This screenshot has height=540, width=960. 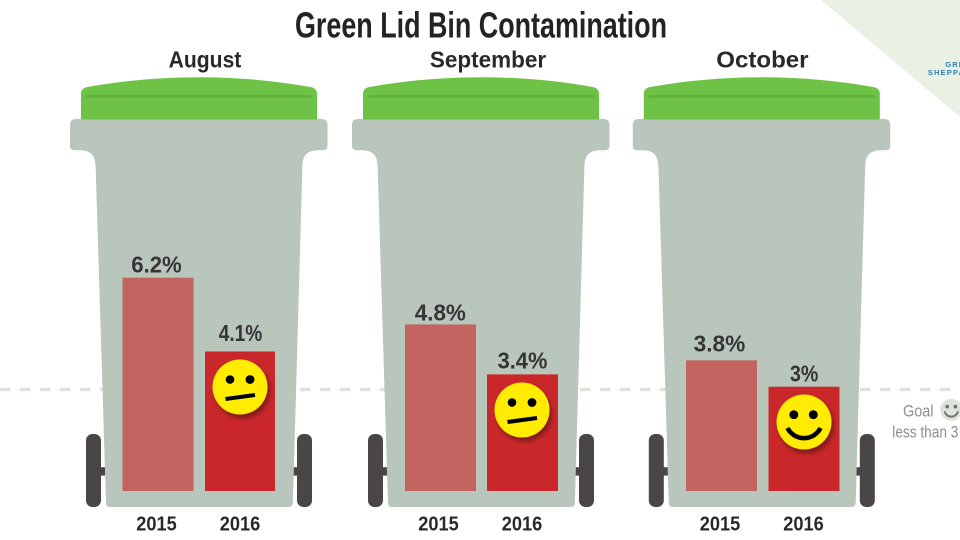 I want to click on svg-text: SHEPPARTON, so click(x=944, y=72).